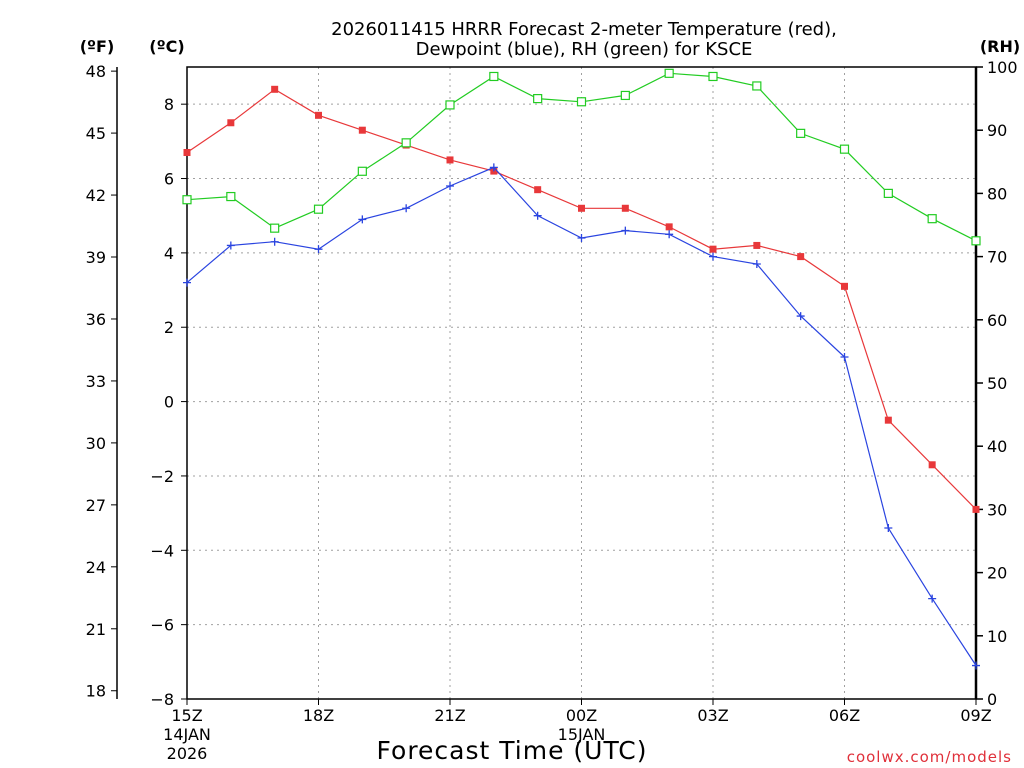 The image size is (1024, 768). I want to click on rh-tick-label: 10, so click(997, 636).